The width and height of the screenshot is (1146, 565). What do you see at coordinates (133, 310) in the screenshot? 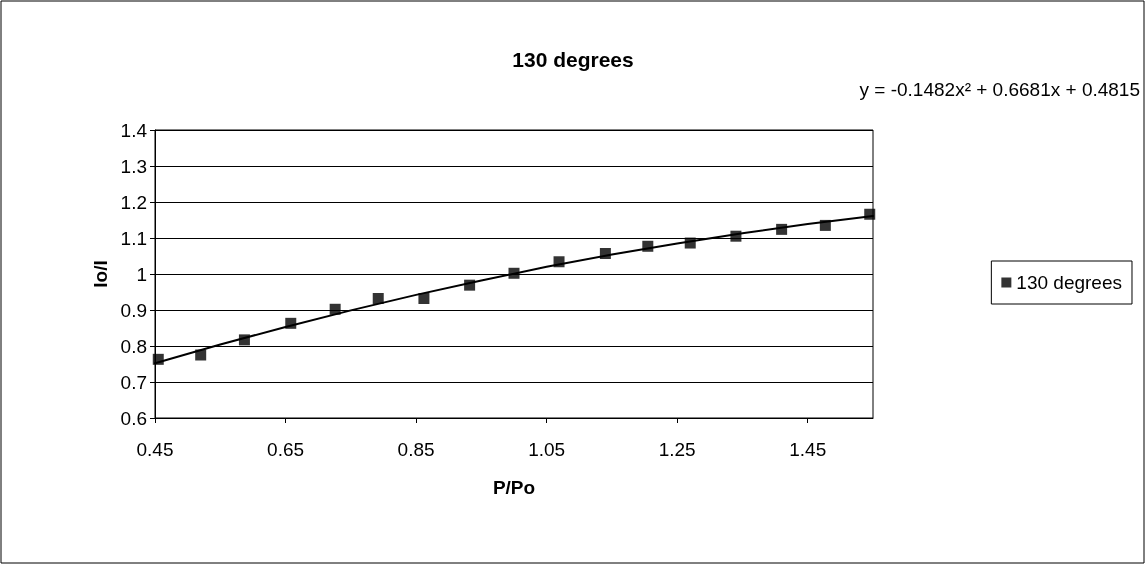
I see `y-tick-label: 0.9` at bounding box center [133, 310].